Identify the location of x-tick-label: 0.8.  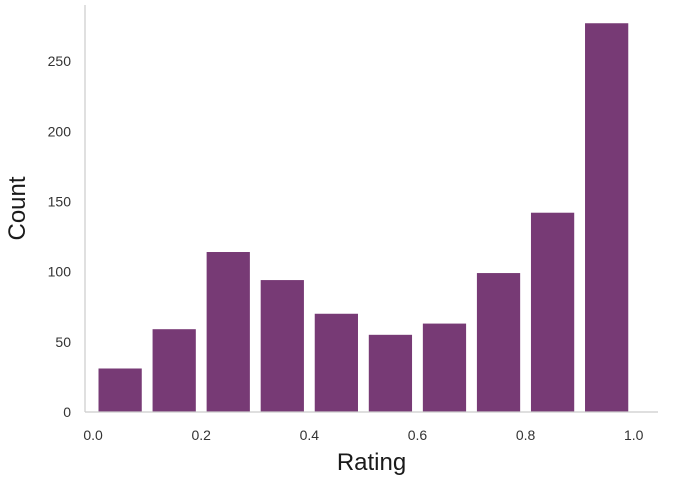
(526, 435).